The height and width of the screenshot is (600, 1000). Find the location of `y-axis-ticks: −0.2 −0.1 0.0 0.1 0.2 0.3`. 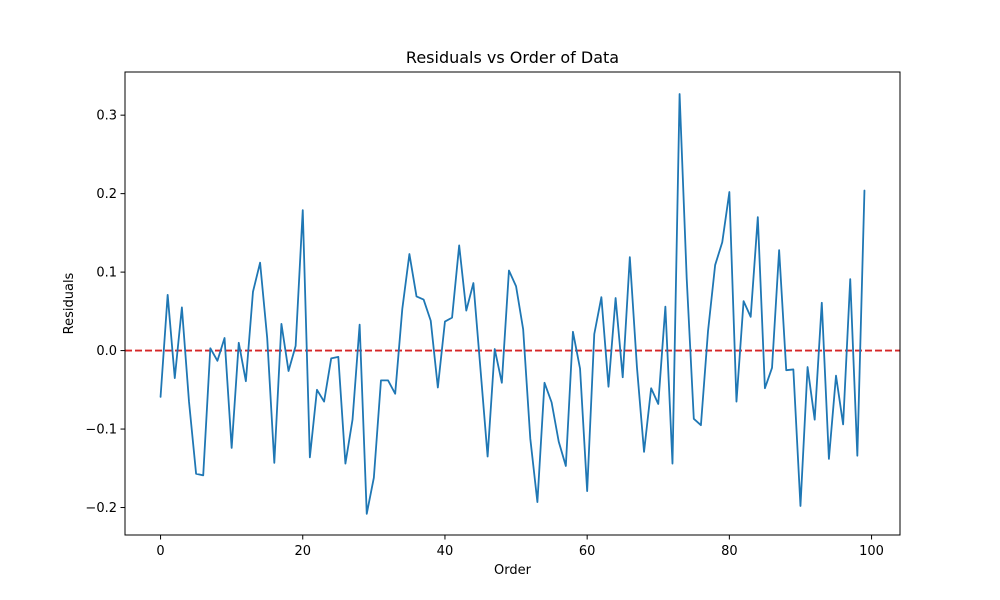

y-axis-ticks: −0.2 −0.1 0.0 0.1 0.2 0.3 is located at coordinates (105, 312).